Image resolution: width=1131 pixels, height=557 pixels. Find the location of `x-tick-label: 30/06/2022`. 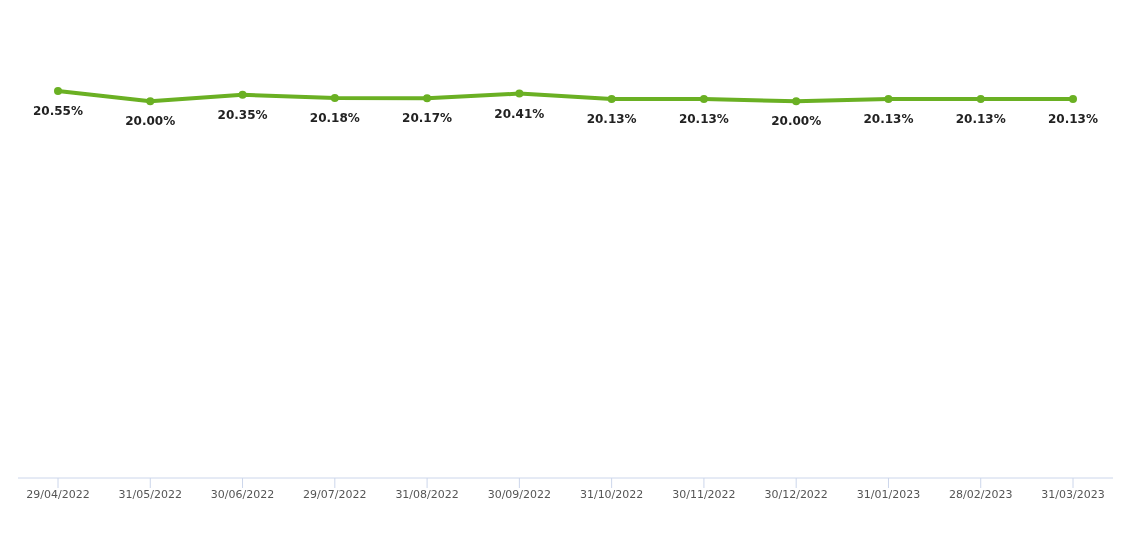

x-tick-label: 30/06/2022 is located at coordinates (242, 494).